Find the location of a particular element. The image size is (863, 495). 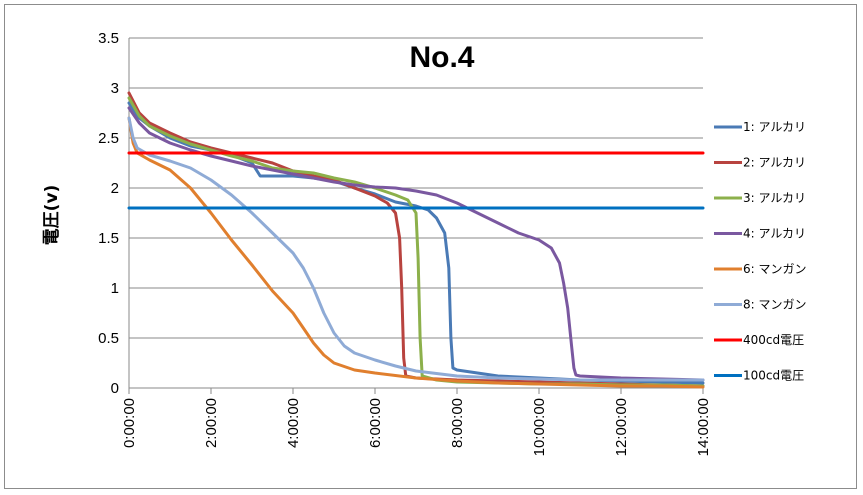

y-tick-label: 2 is located at coordinates (115, 188).